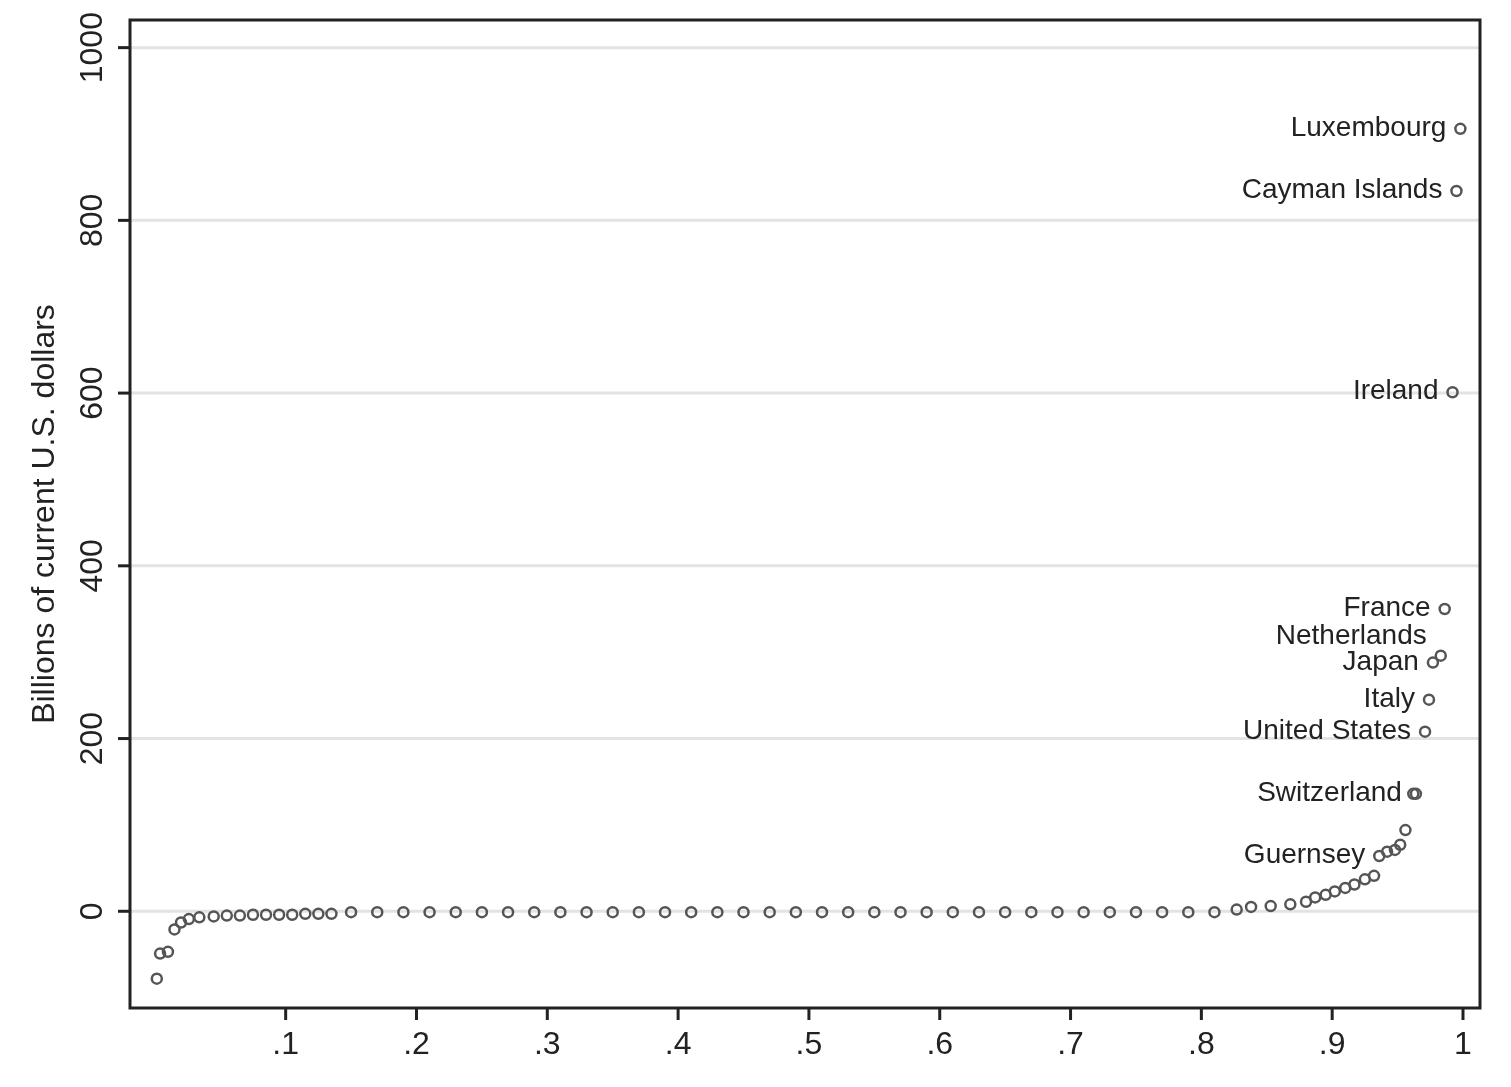 This screenshot has width=1511, height=1087. Describe the element at coordinates (43, 514) in the screenshot. I see `y-axis-title: Billions of current U.S. dollars` at that location.